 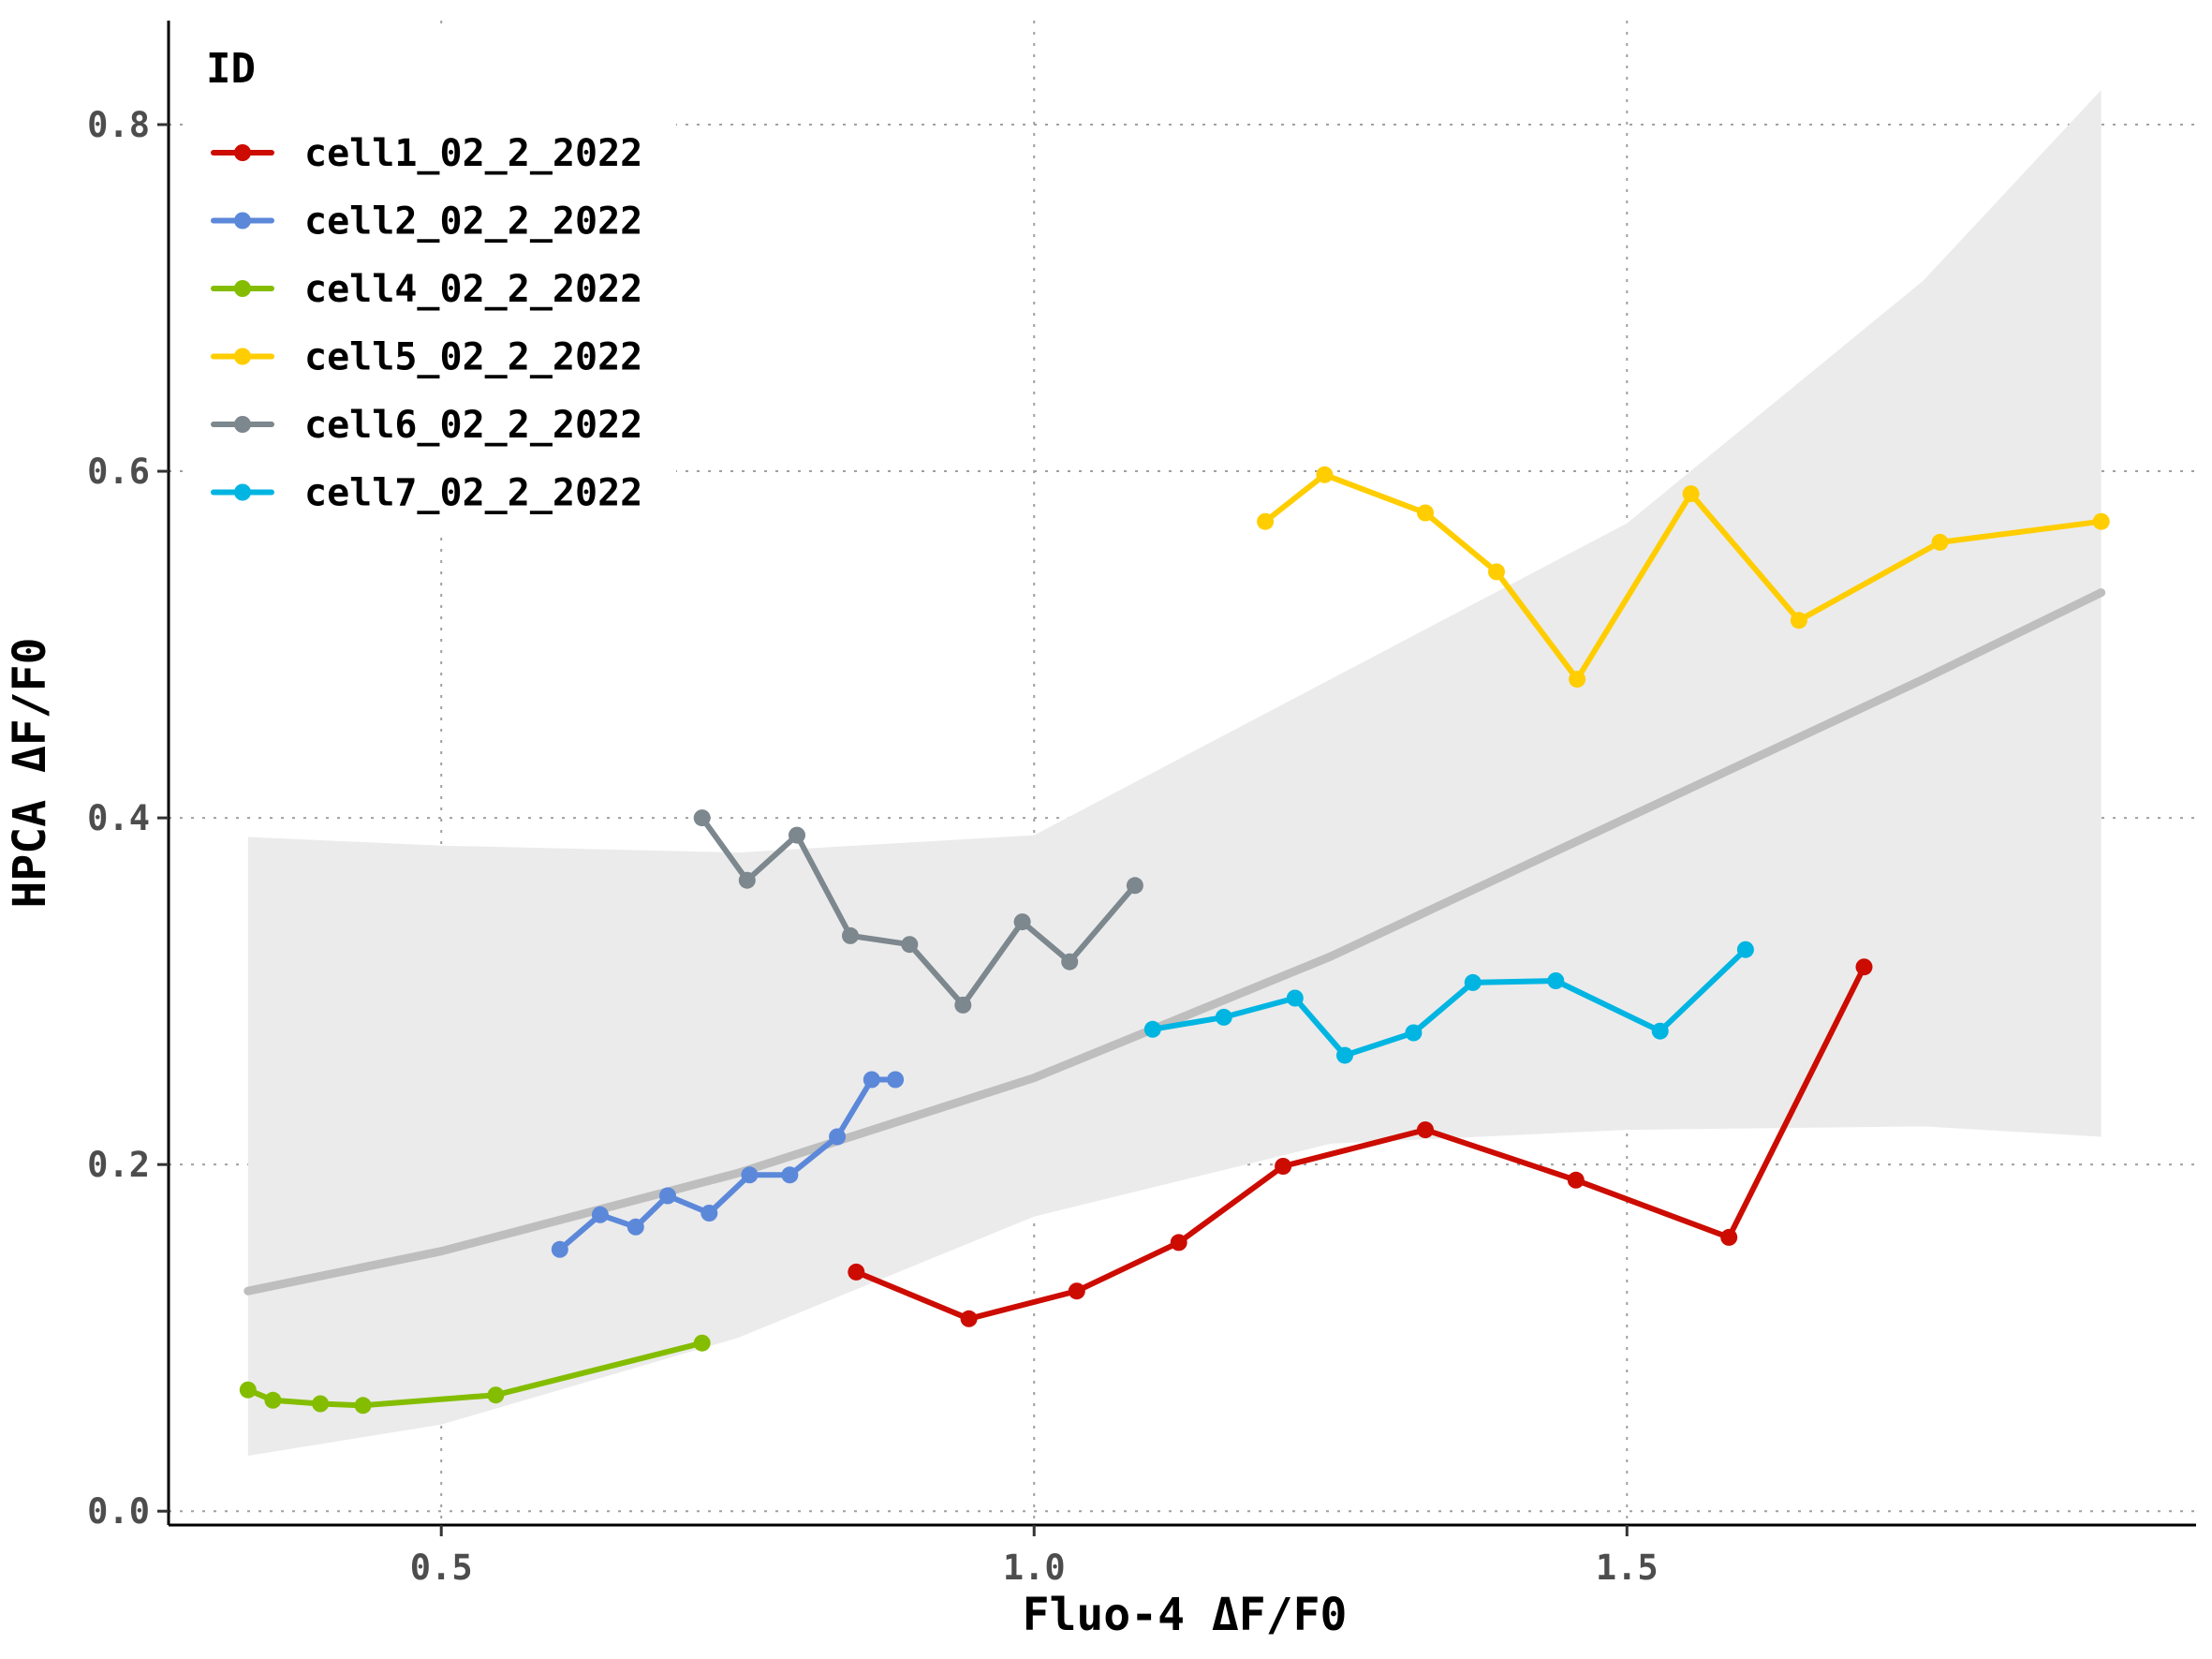 I want to click on legend-item: cell6_02_2_2022, so click(x=426, y=425).